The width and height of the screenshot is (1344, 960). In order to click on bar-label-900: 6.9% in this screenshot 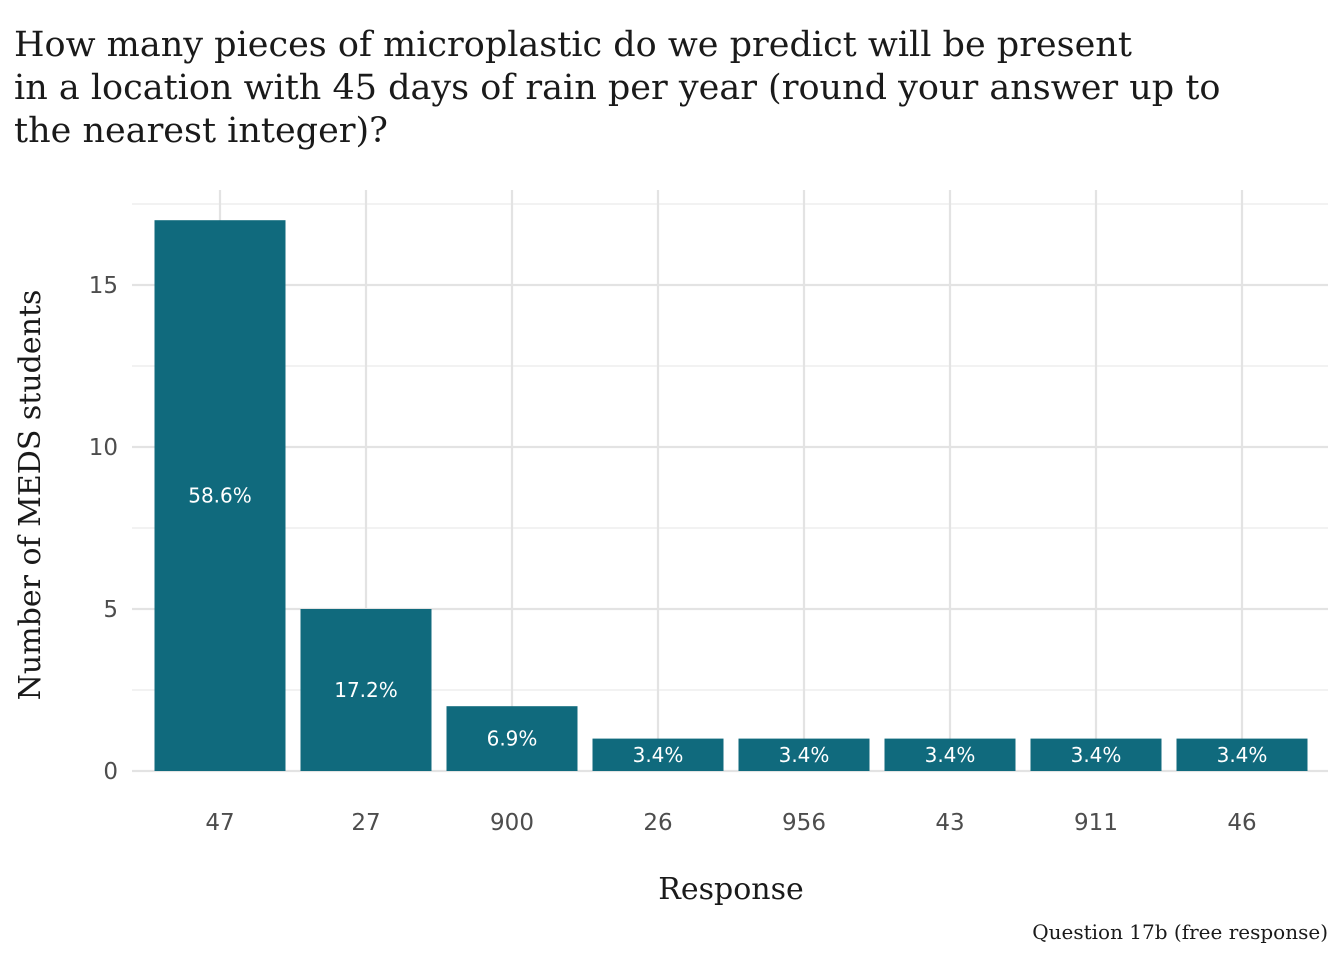, I will do `click(512, 739)`.